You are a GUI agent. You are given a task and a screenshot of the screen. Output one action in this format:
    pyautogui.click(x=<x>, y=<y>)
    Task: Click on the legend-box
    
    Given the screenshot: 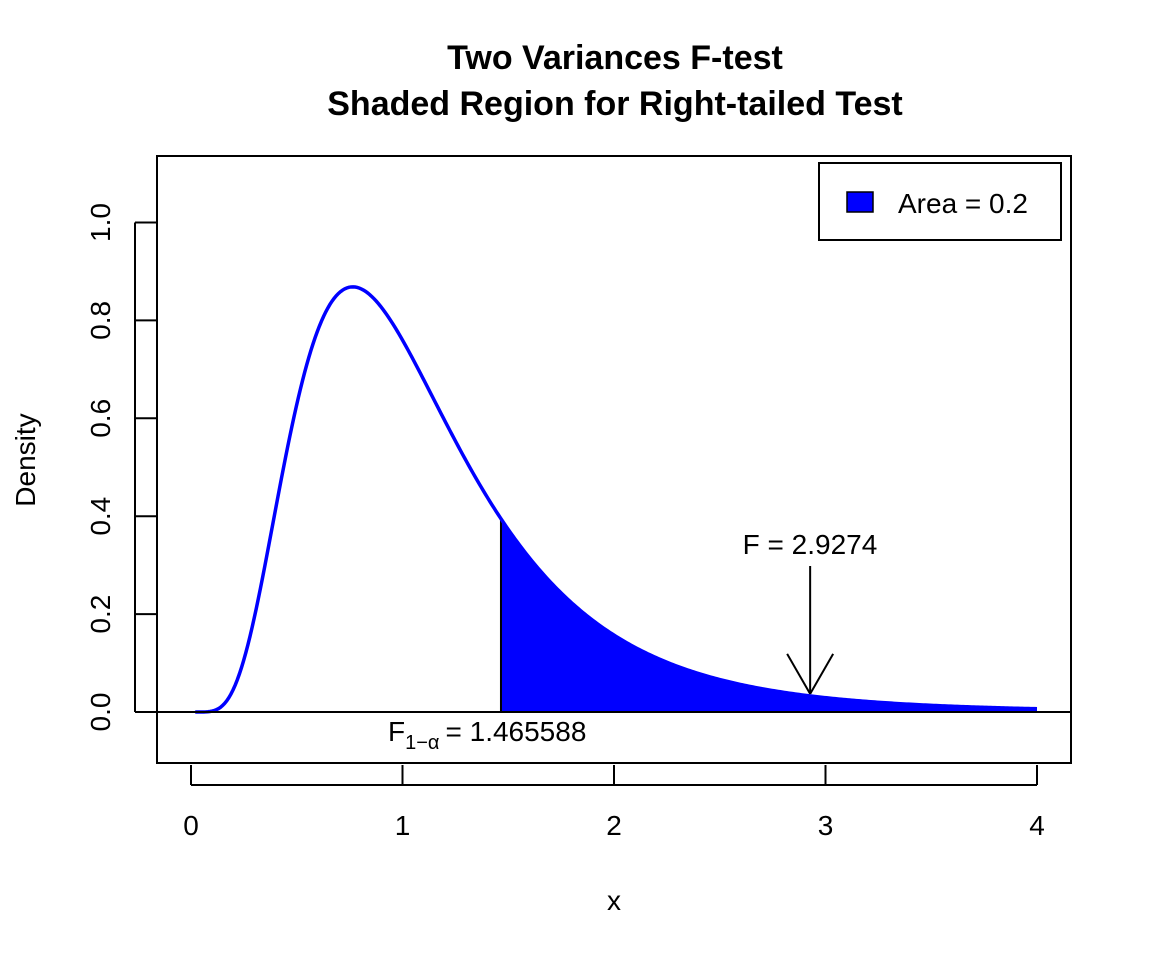 What is the action you would take?
    pyautogui.click(x=940, y=201)
    